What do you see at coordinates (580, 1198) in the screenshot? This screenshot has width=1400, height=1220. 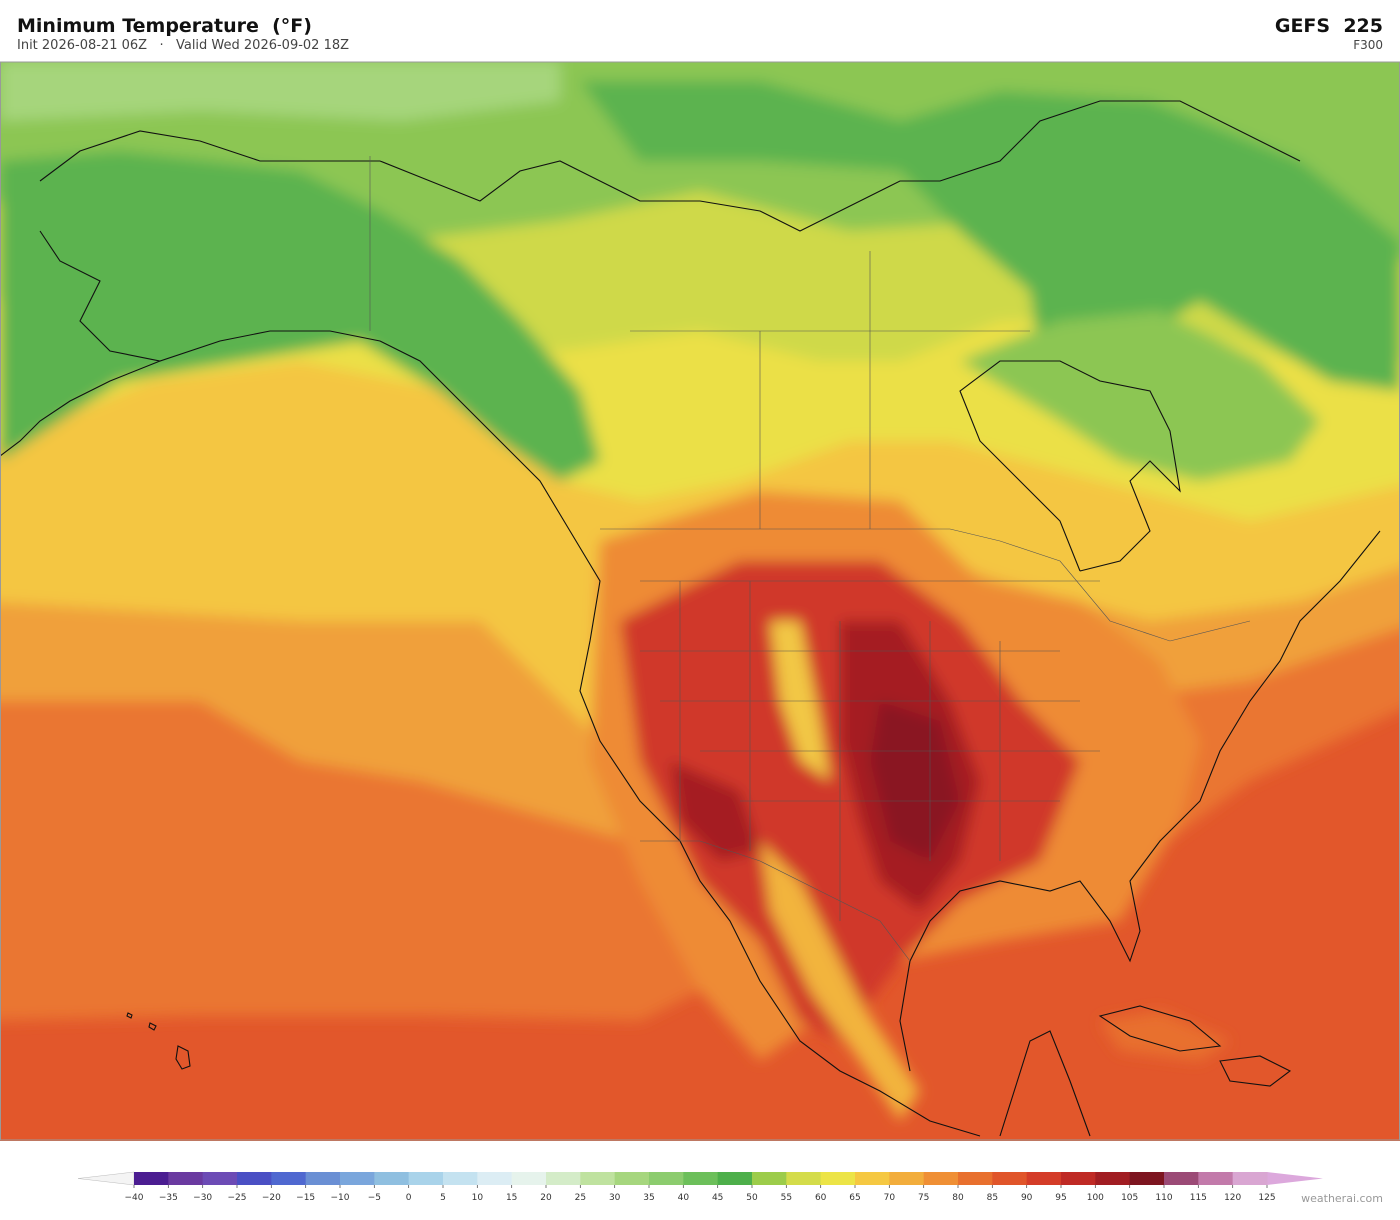 I see `colorbar-tick-label: 25` at bounding box center [580, 1198].